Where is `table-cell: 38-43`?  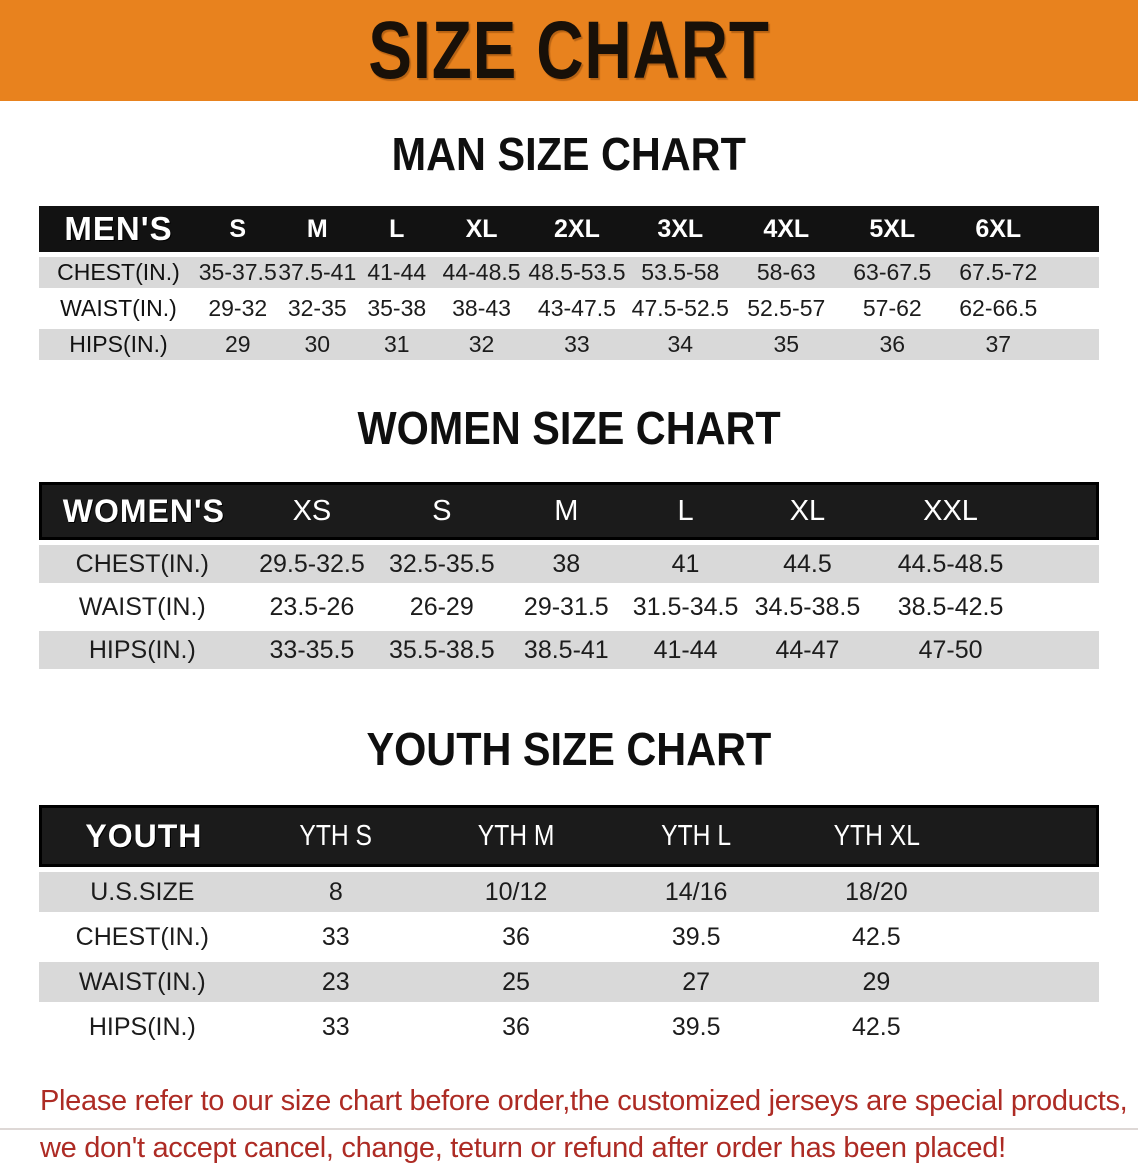 table-cell: 38-43 is located at coordinates (481, 308).